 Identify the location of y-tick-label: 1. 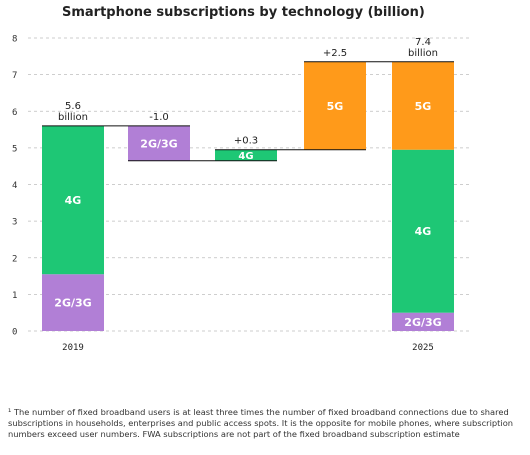
(14, 296).